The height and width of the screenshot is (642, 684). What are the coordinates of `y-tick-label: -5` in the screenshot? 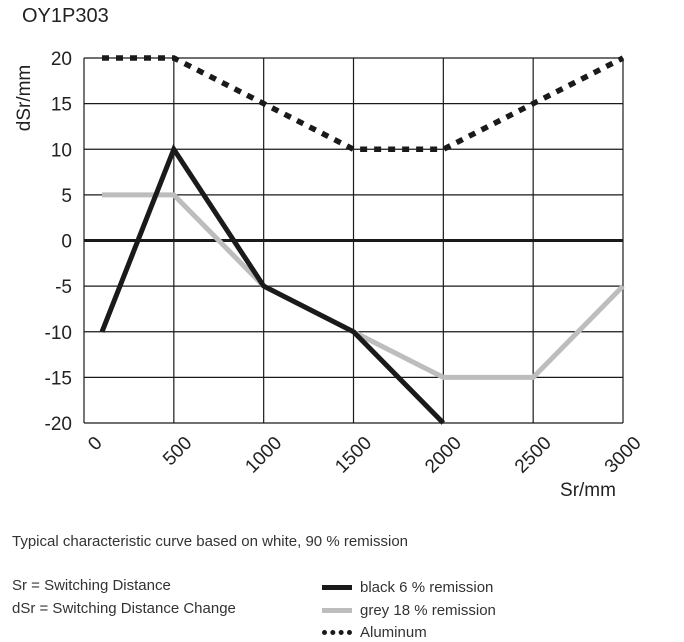 It's located at (63, 287).